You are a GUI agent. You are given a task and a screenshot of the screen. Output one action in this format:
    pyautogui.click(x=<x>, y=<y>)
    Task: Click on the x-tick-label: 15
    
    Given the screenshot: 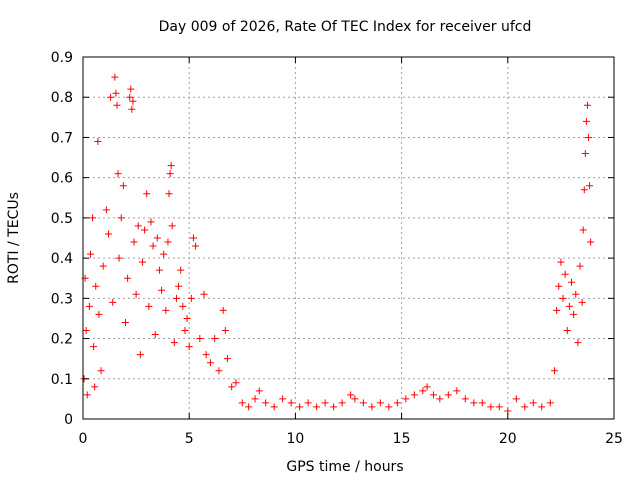 What is the action you would take?
    pyautogui.click(x=402, y=439)
    